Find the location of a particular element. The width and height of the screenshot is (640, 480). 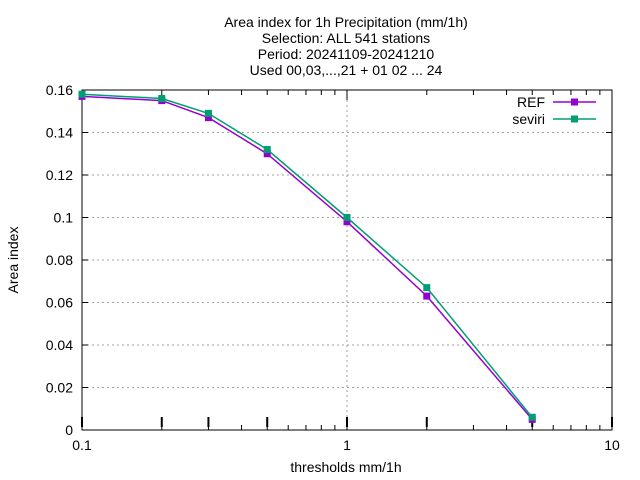

x-tick-label: 0.1 is located at coordinates (82, 445).